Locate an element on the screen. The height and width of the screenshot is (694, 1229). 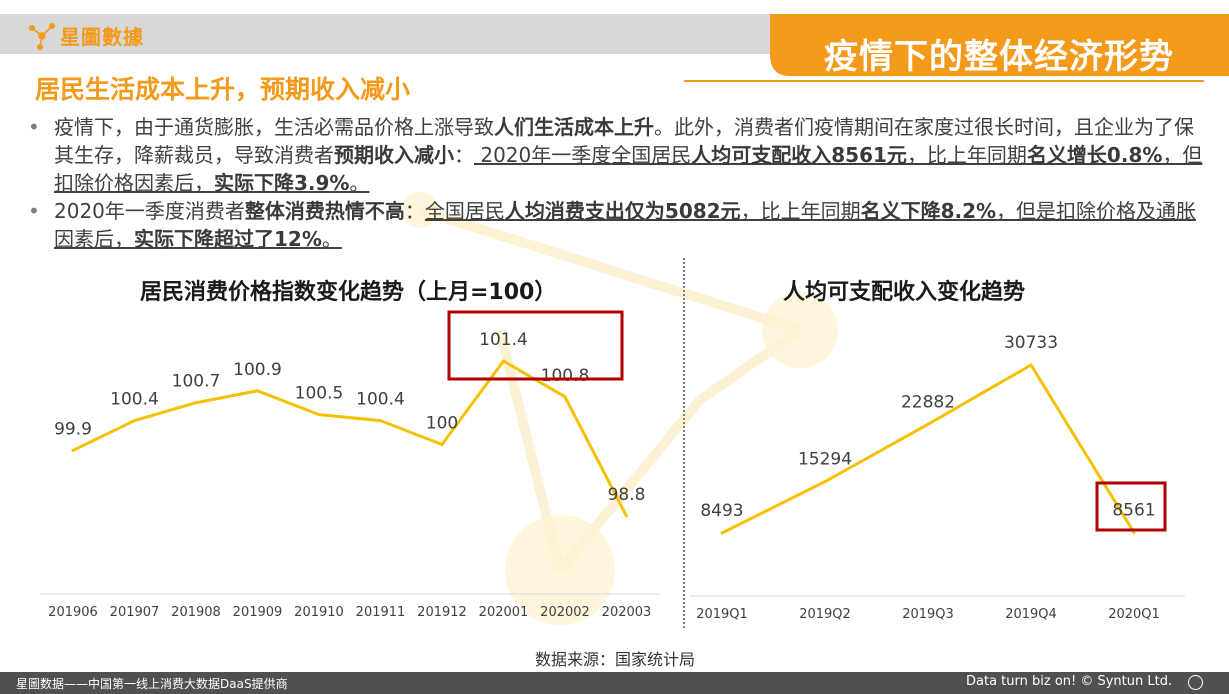
bullet-emphasis: 人们生活成本上升 is located at coordinates (574, 127).